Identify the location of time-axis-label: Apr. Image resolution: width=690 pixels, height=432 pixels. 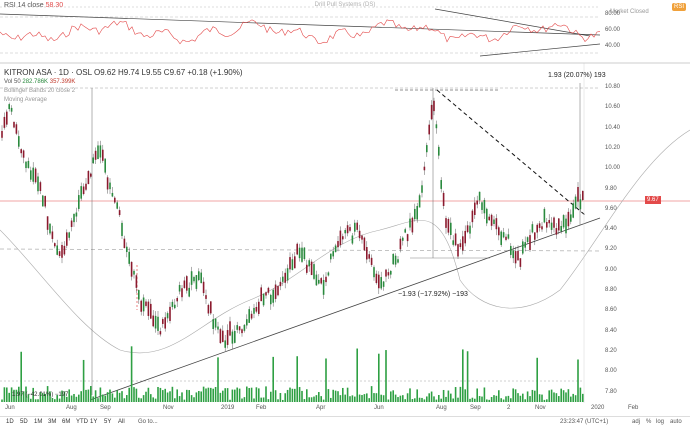
(321, 408).